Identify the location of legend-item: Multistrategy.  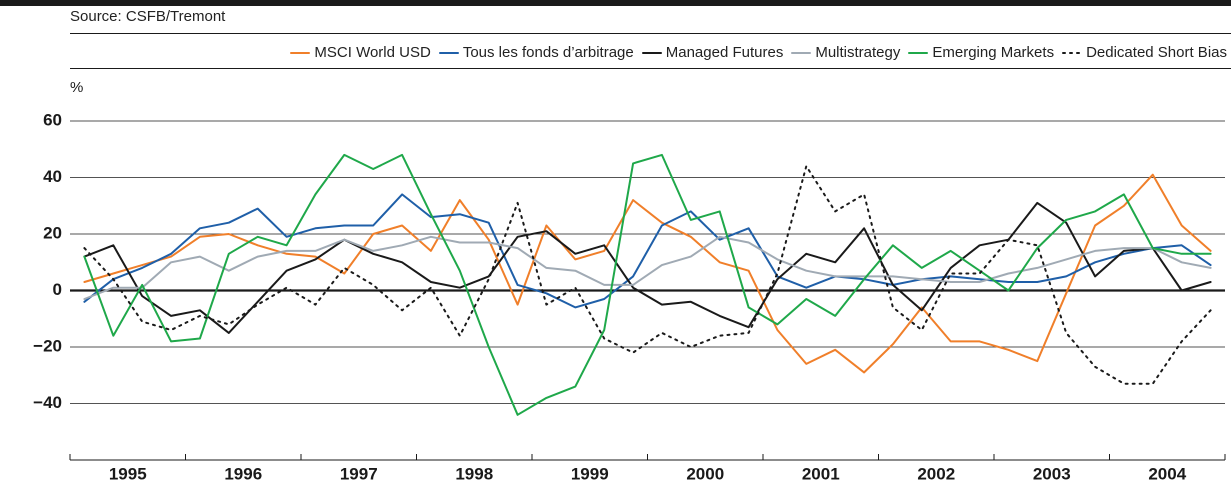
(845, 52).